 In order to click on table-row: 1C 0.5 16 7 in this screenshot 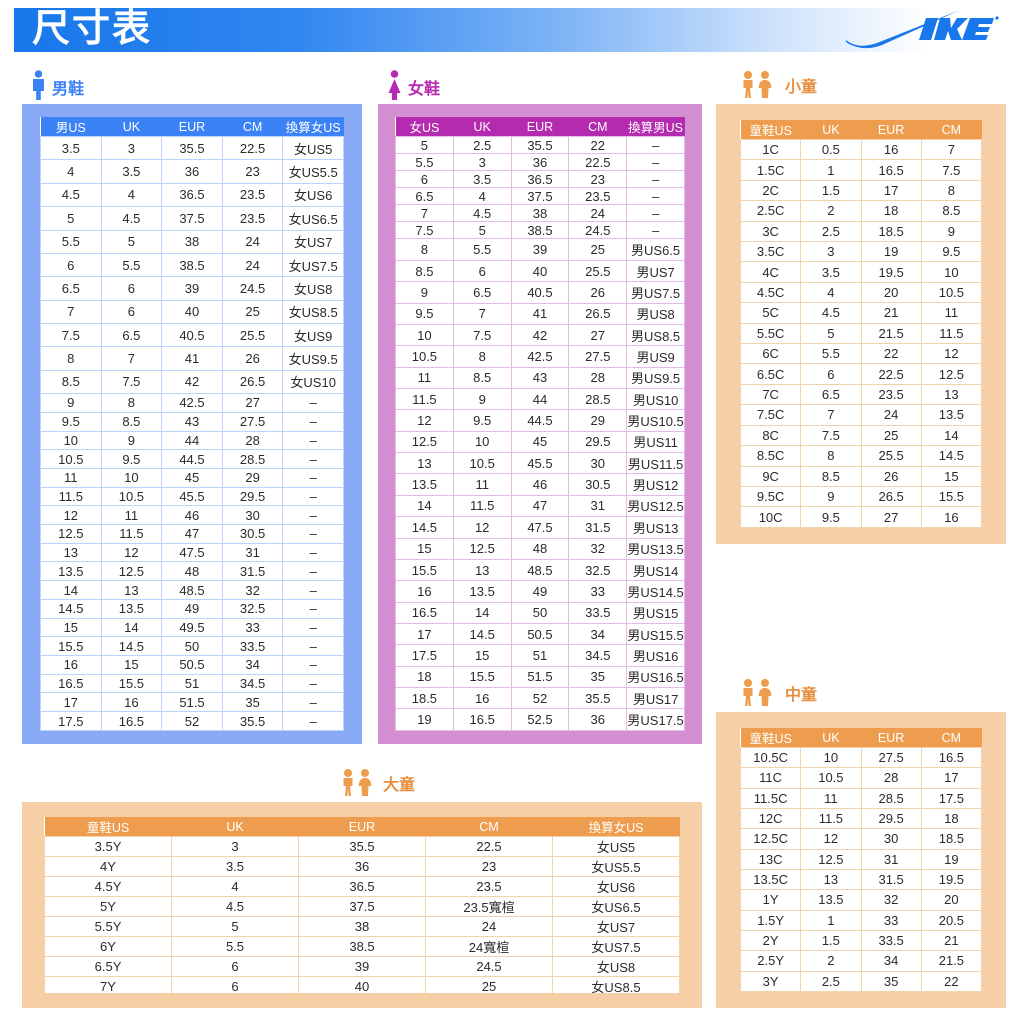, I will do `click(861, 149)`.